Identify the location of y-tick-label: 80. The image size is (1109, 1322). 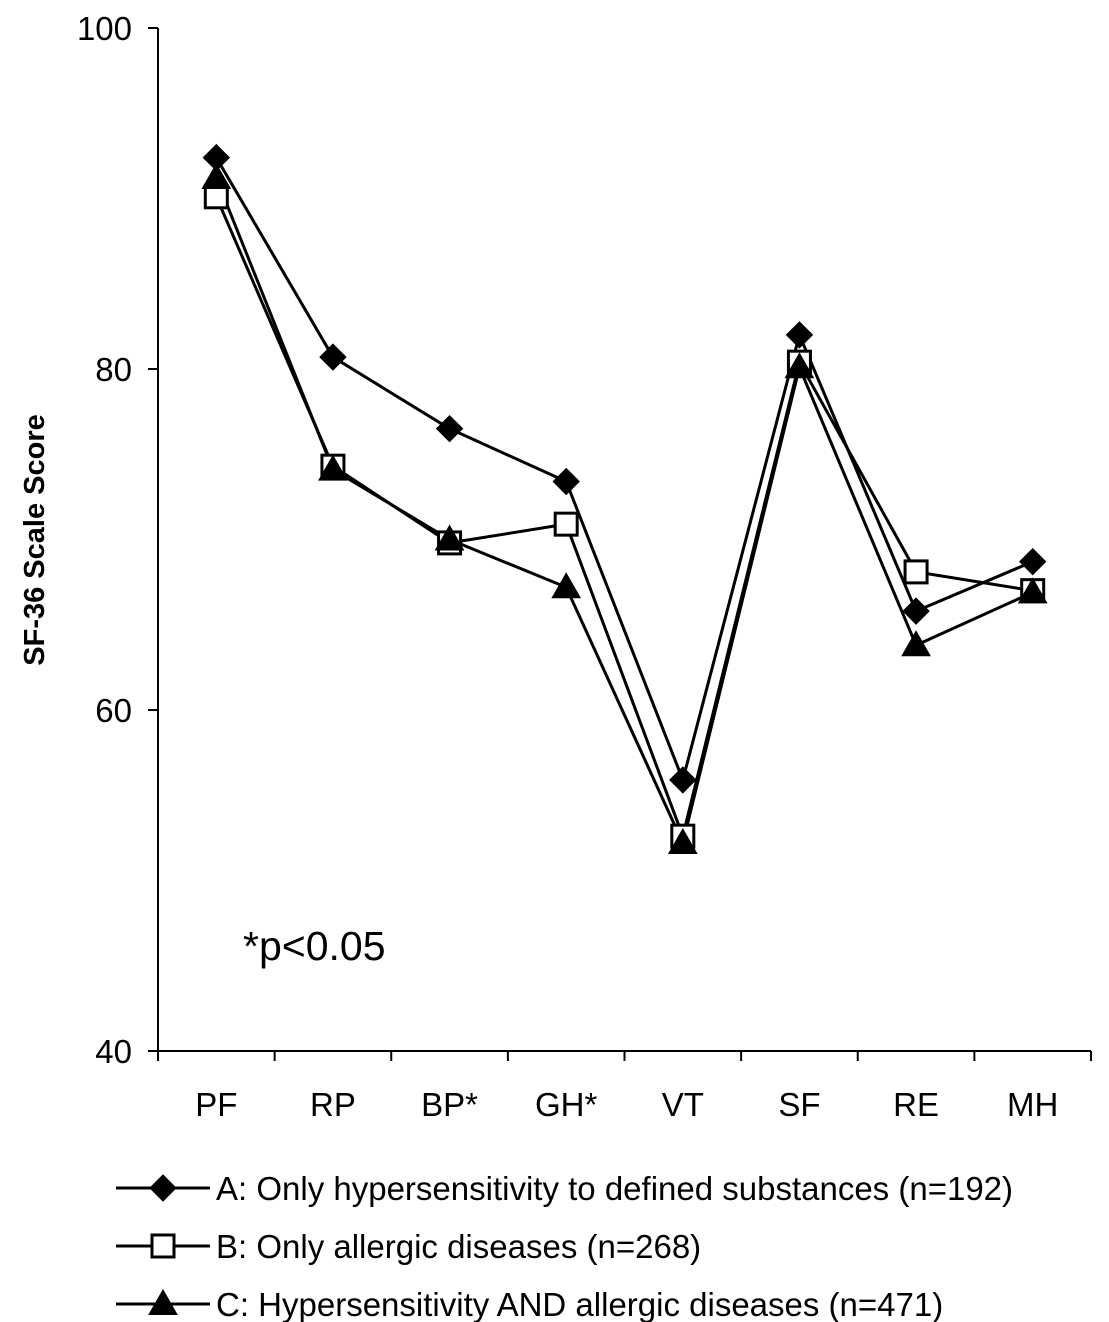
(113, 369).